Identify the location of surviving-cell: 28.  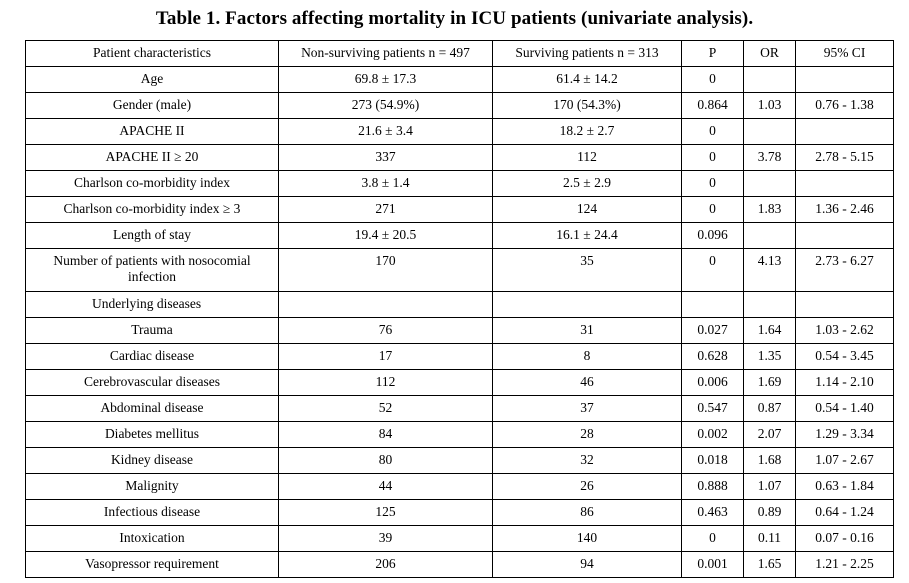
(587, 434).